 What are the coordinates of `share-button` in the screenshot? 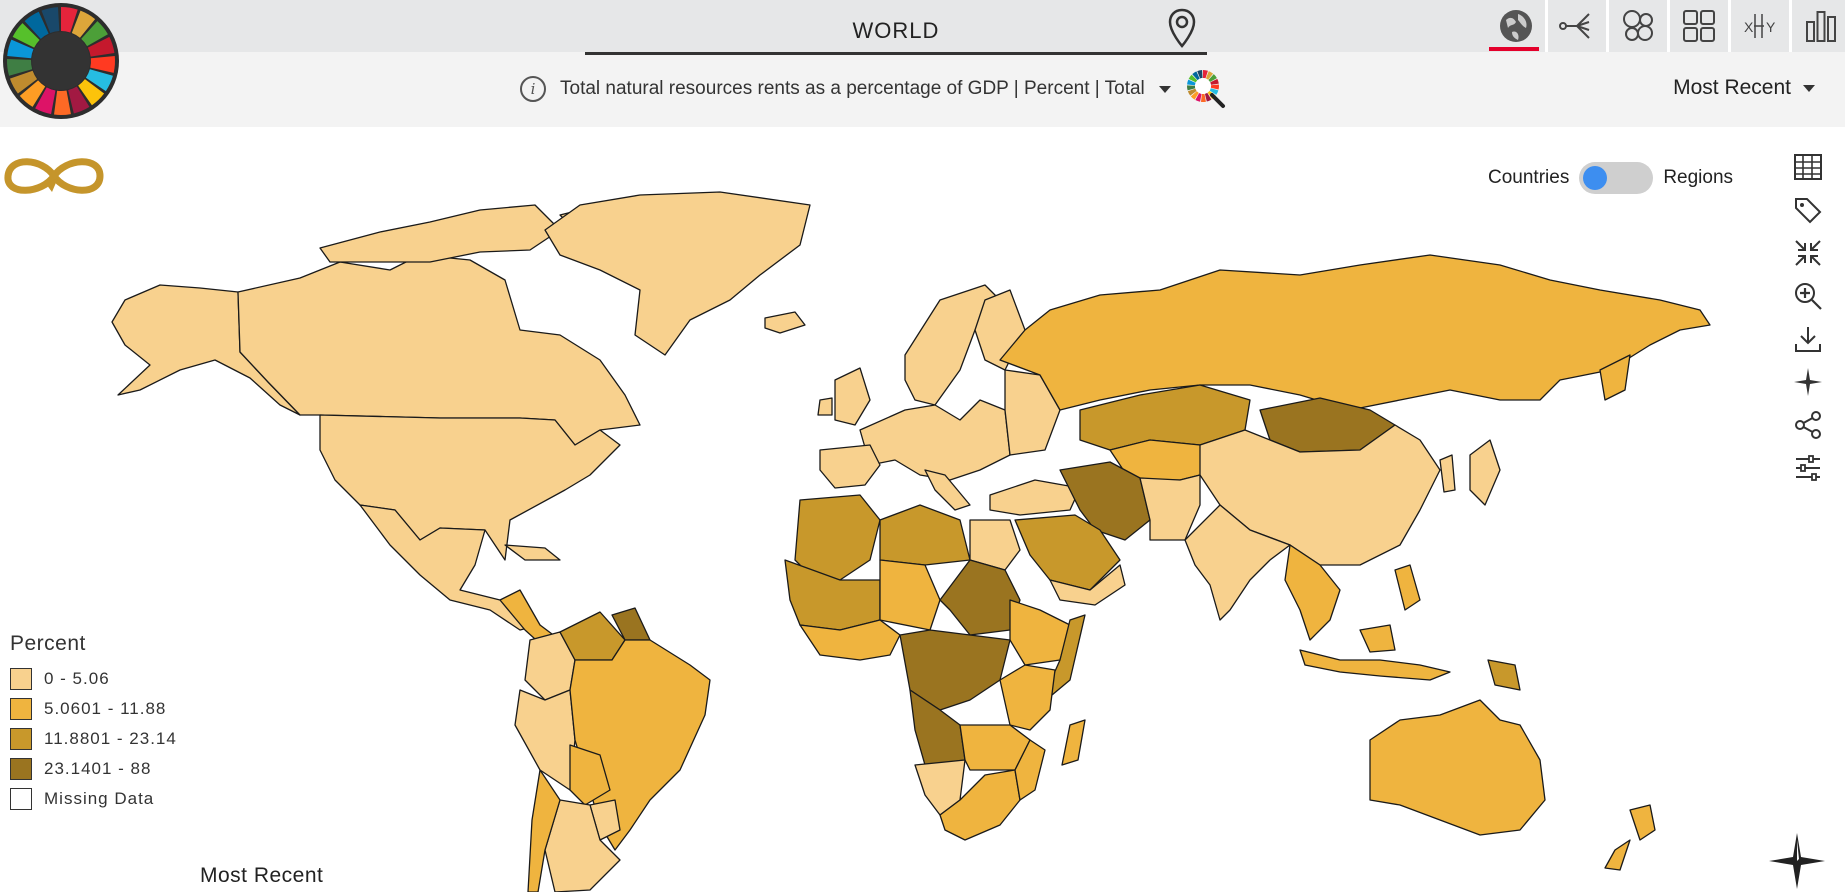 It's located at (1808, 425).